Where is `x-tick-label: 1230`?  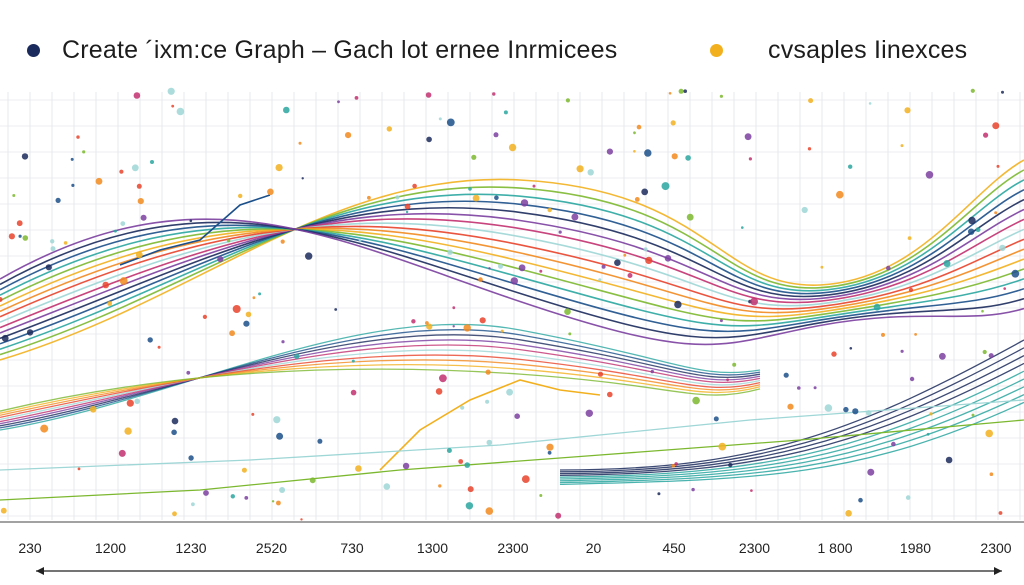
x-tick-label: 1230 is located at coordinates (191, 548).